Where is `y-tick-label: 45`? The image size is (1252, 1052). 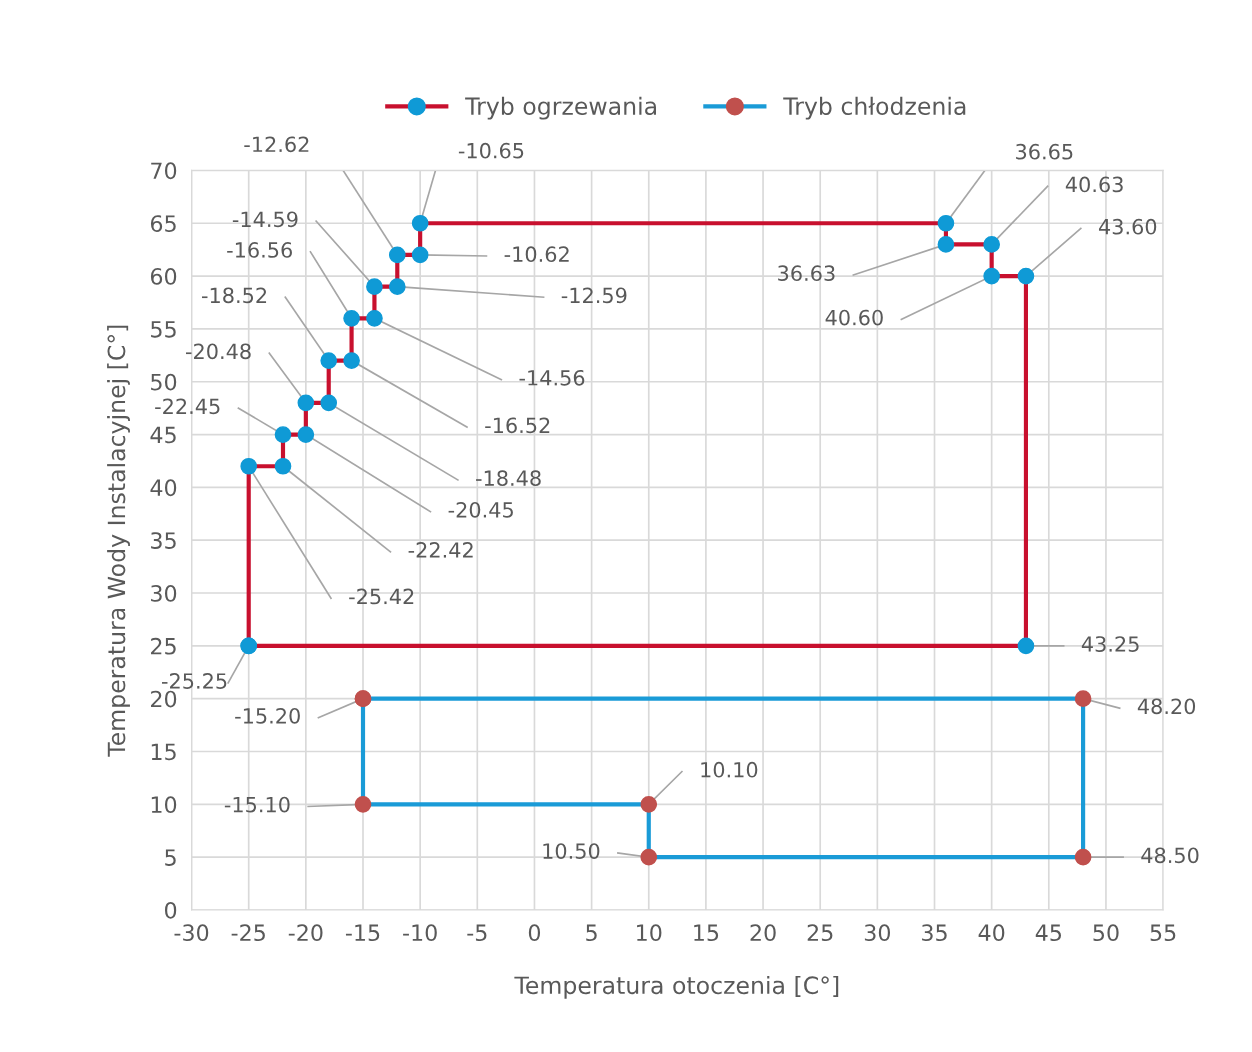 y-tick-label: 45 is located at coordinates (163, 435).